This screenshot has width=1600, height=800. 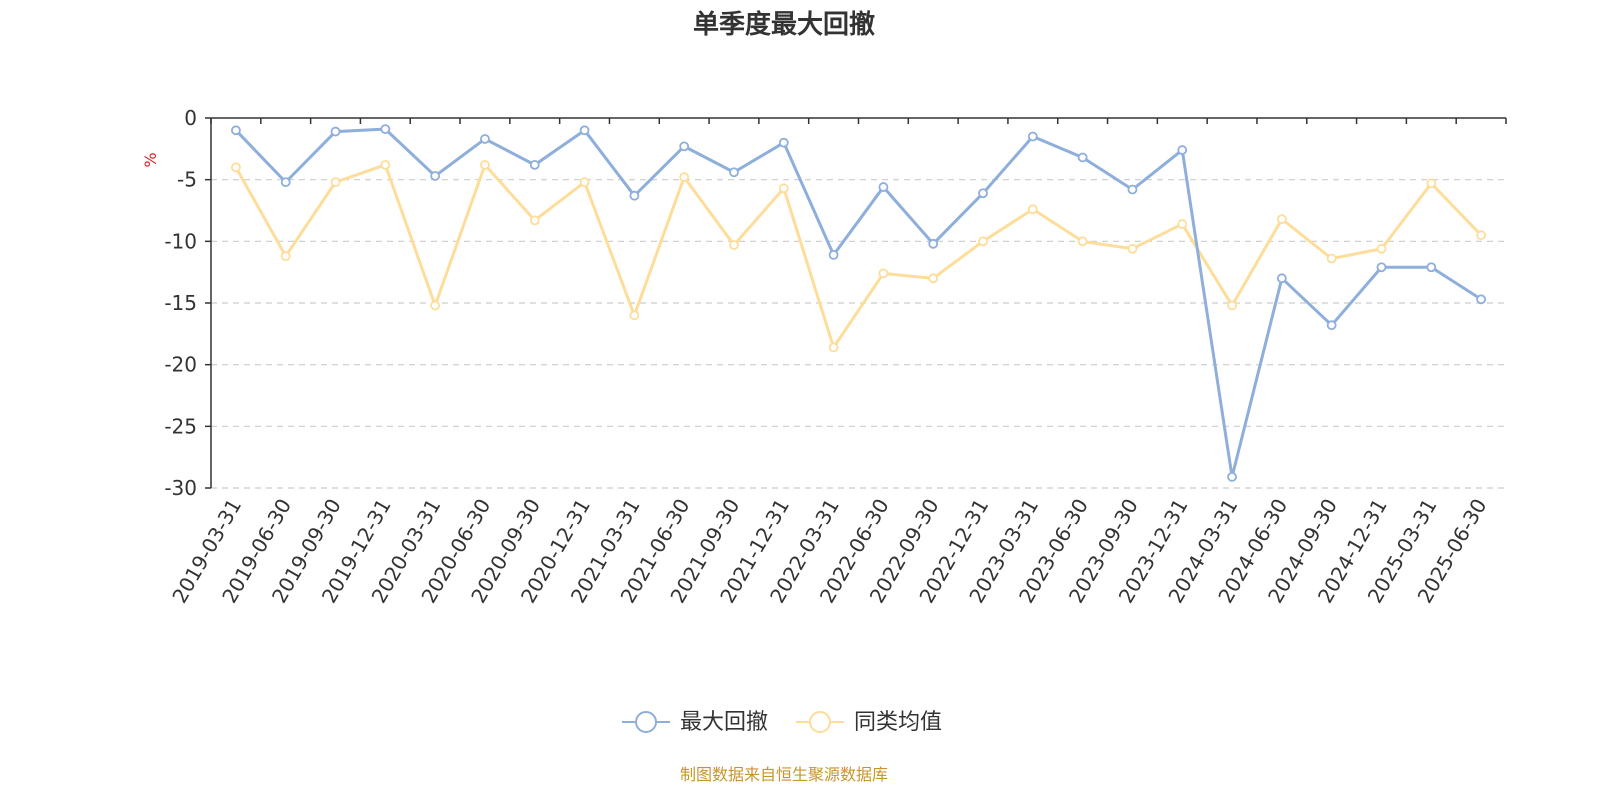 I want to click on y-tick-label: -20, so click(x=180, y=365).